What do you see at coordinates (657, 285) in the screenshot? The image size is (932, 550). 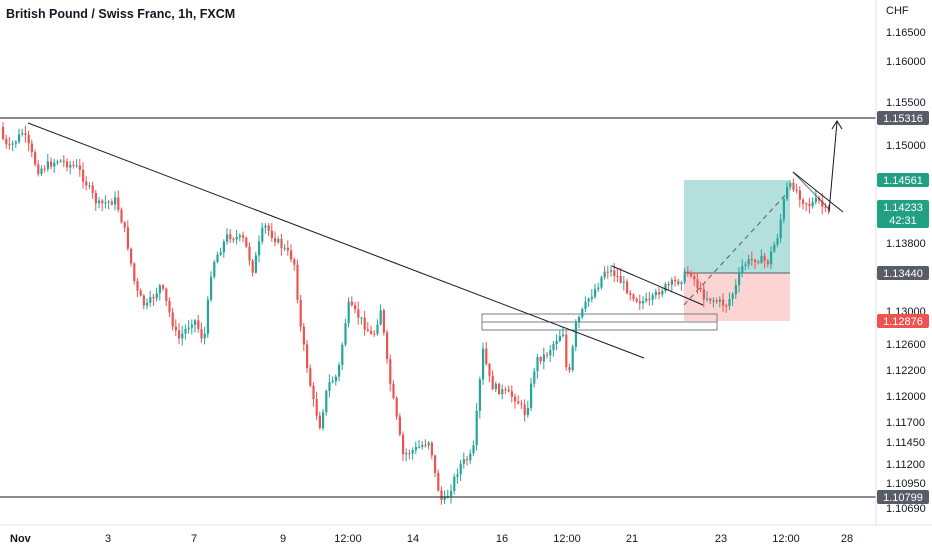 I see `flag-trendline` at bounding box center [657, 285].